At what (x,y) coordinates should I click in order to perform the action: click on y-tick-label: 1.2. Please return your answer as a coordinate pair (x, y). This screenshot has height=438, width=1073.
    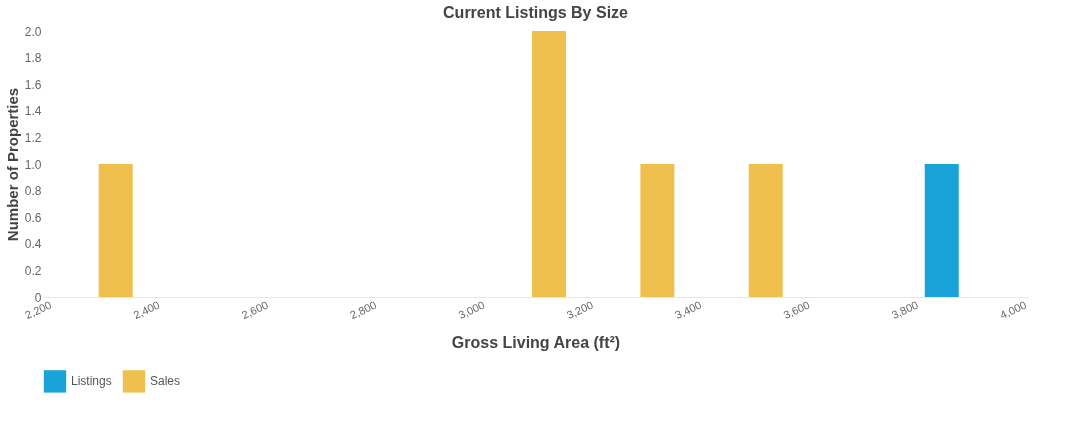
    Looking at the image, I should click on (33, 137).